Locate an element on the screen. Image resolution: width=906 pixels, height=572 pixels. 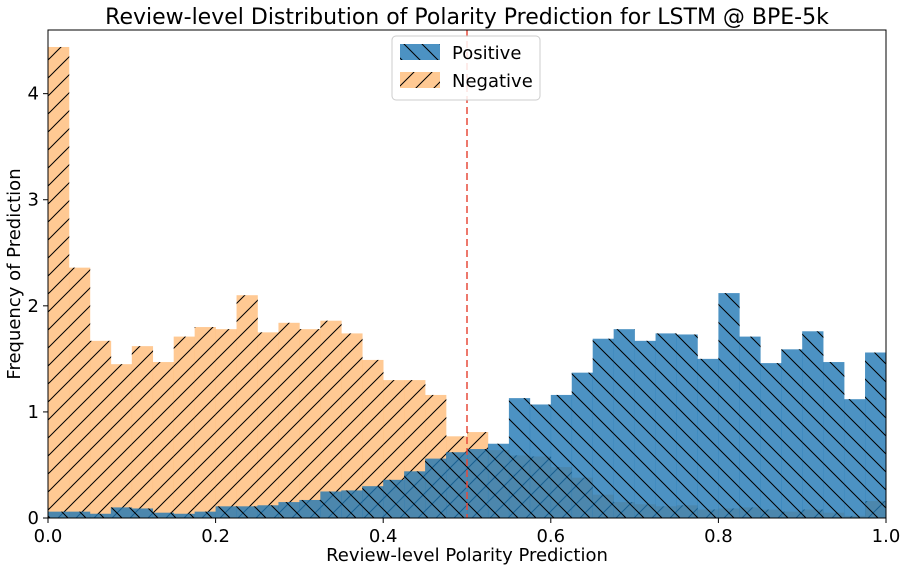
y-axis-label: Frequency of Prediction is located at coordinates (14, 273).